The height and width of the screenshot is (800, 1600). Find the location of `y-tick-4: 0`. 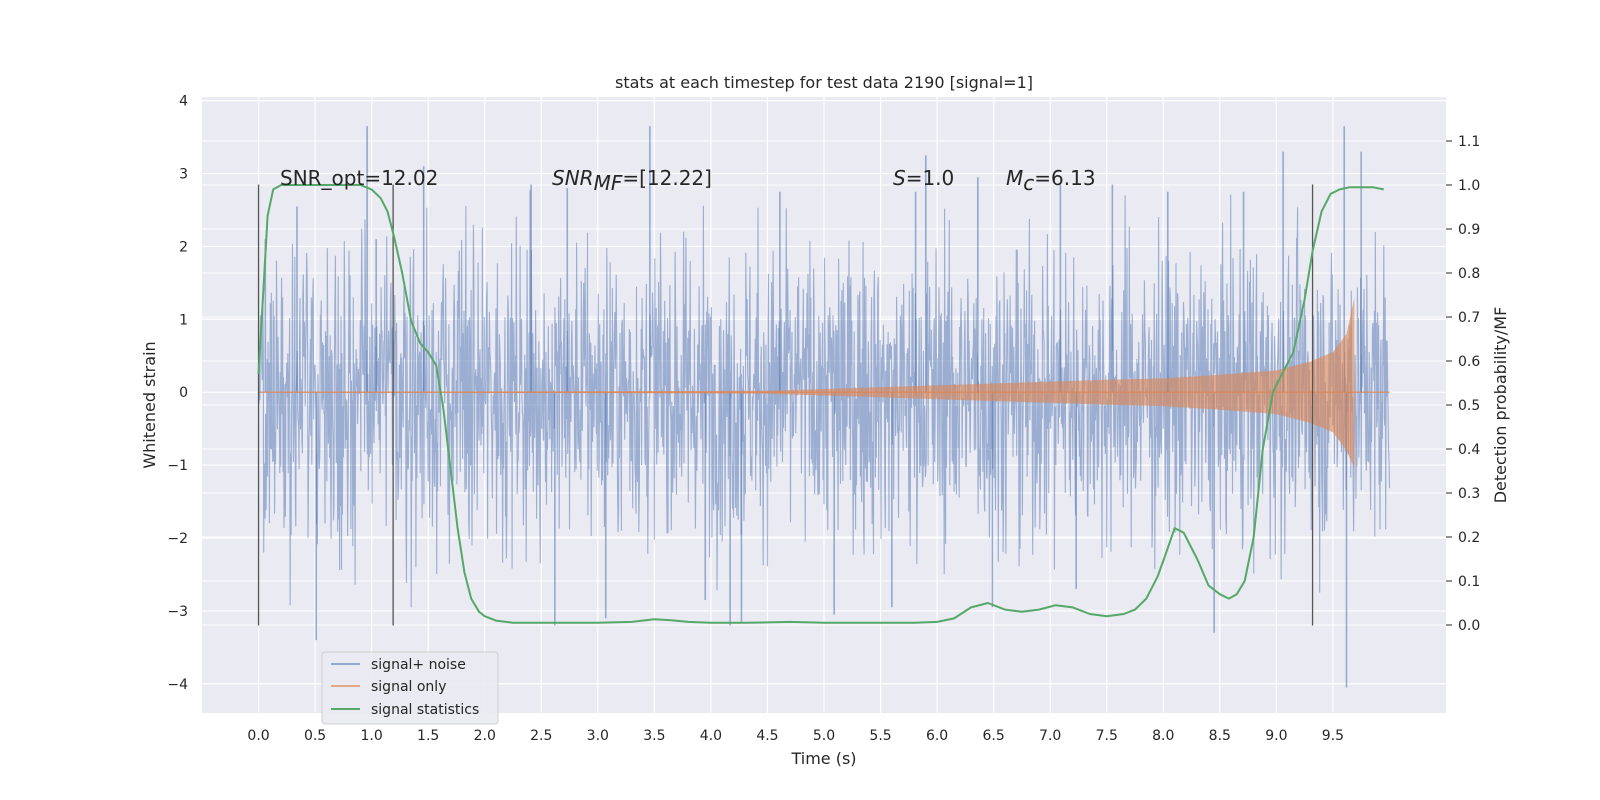

y-tick-4: 0 is located at coordinates (183, 393).